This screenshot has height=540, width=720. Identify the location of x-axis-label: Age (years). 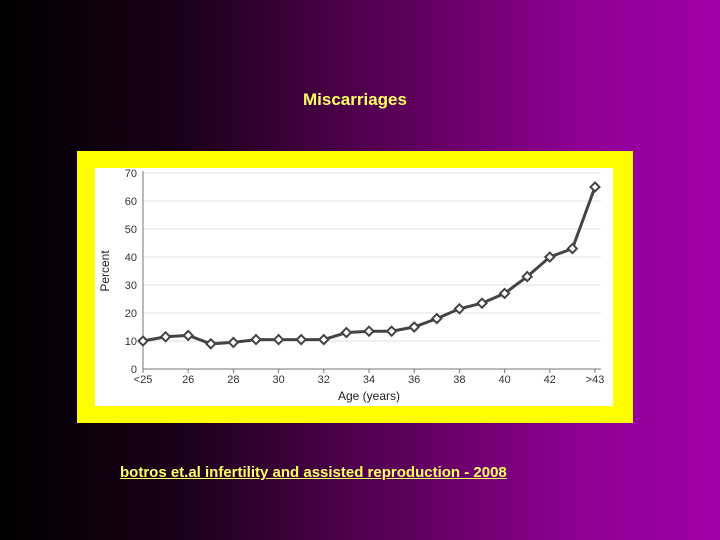
(369, 396).